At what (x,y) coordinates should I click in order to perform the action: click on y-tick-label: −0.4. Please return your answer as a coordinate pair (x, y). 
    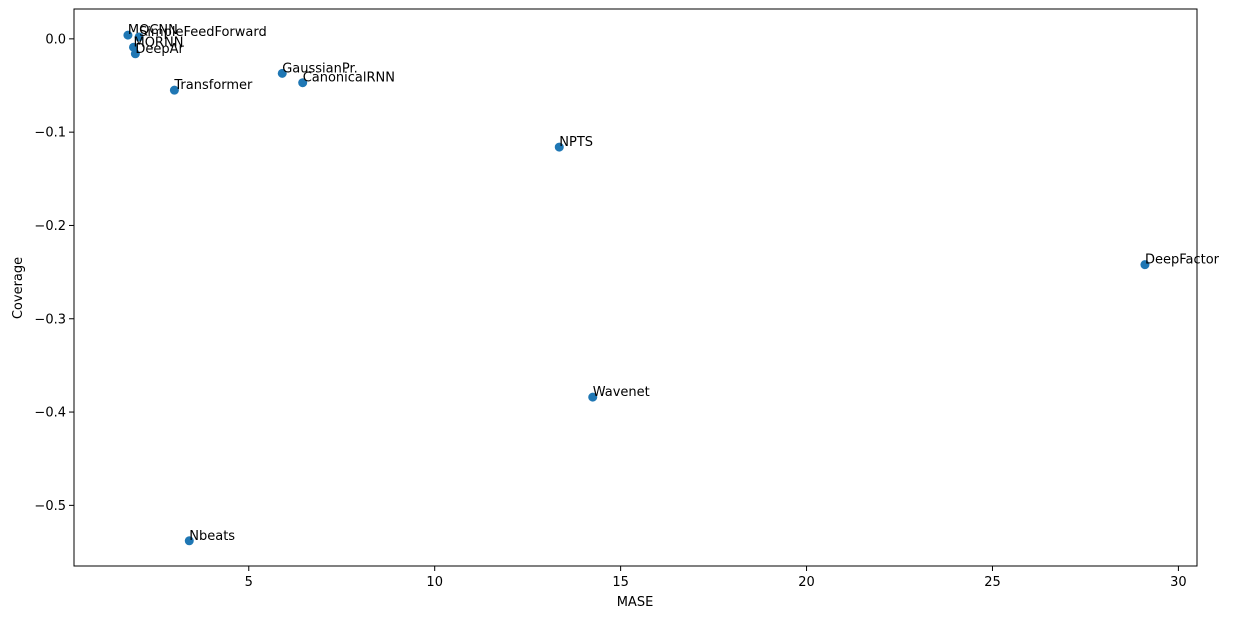
    Looking at the image, I should click on (50, 413).